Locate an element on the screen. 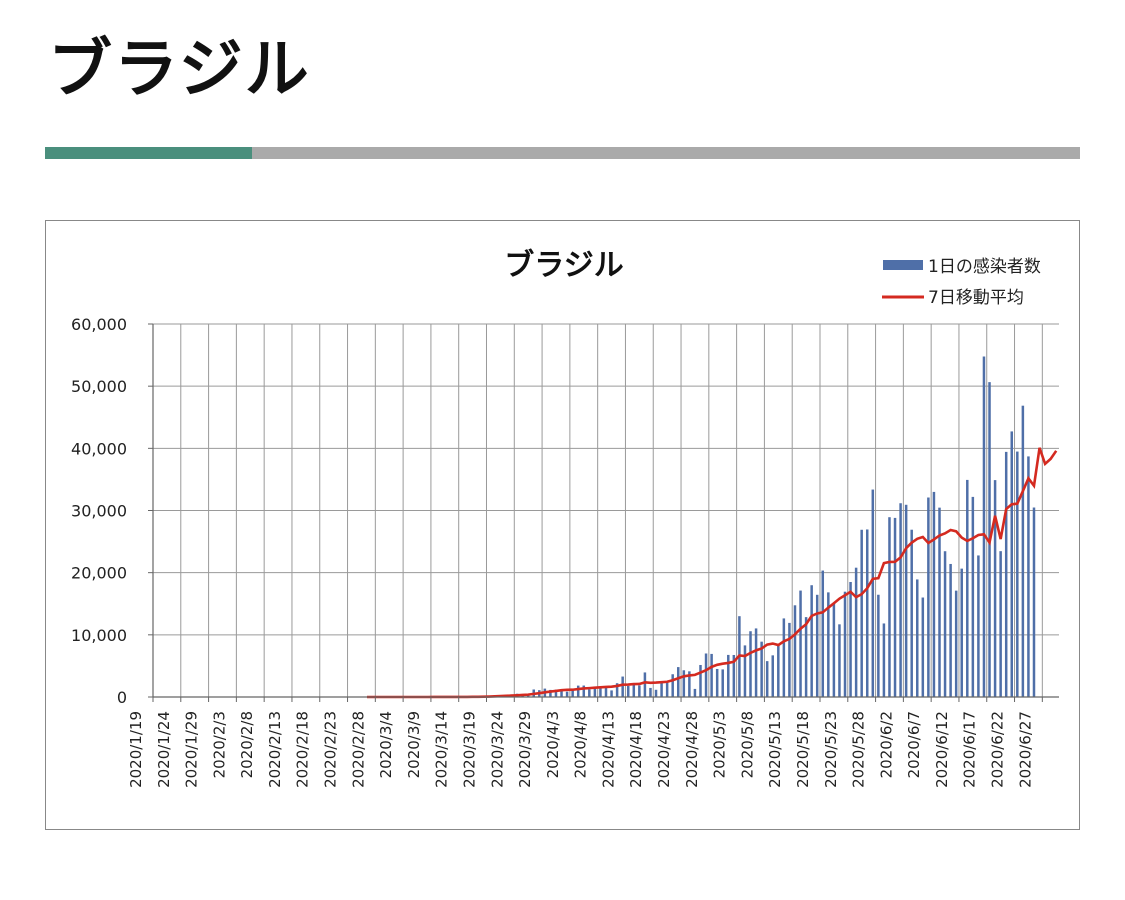 The width and height of the screenshot is (1125, 900). x-tick-label: 2020/4/23 is located at coordinates (664, 749).